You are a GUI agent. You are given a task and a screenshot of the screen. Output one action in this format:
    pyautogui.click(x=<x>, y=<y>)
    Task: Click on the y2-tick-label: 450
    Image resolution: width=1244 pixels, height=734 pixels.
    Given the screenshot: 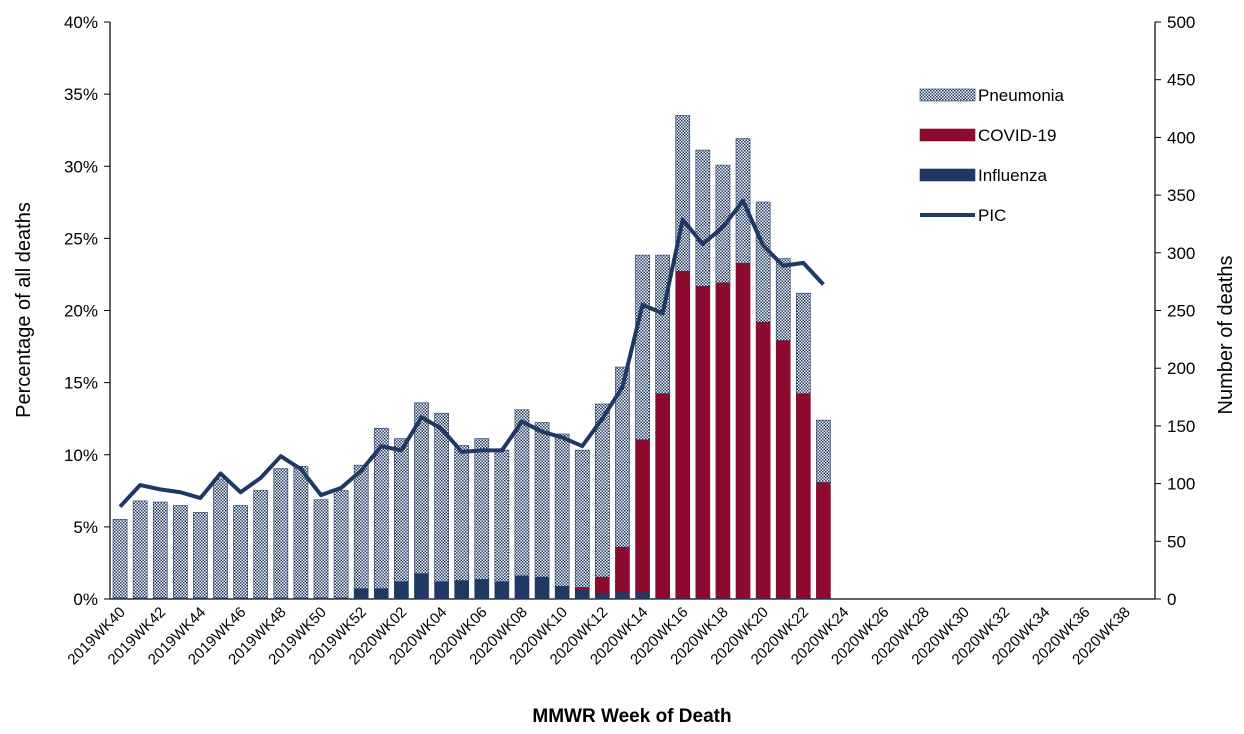 What is the action you would take?
    pyautogui.click(x=1181, y=80)
    